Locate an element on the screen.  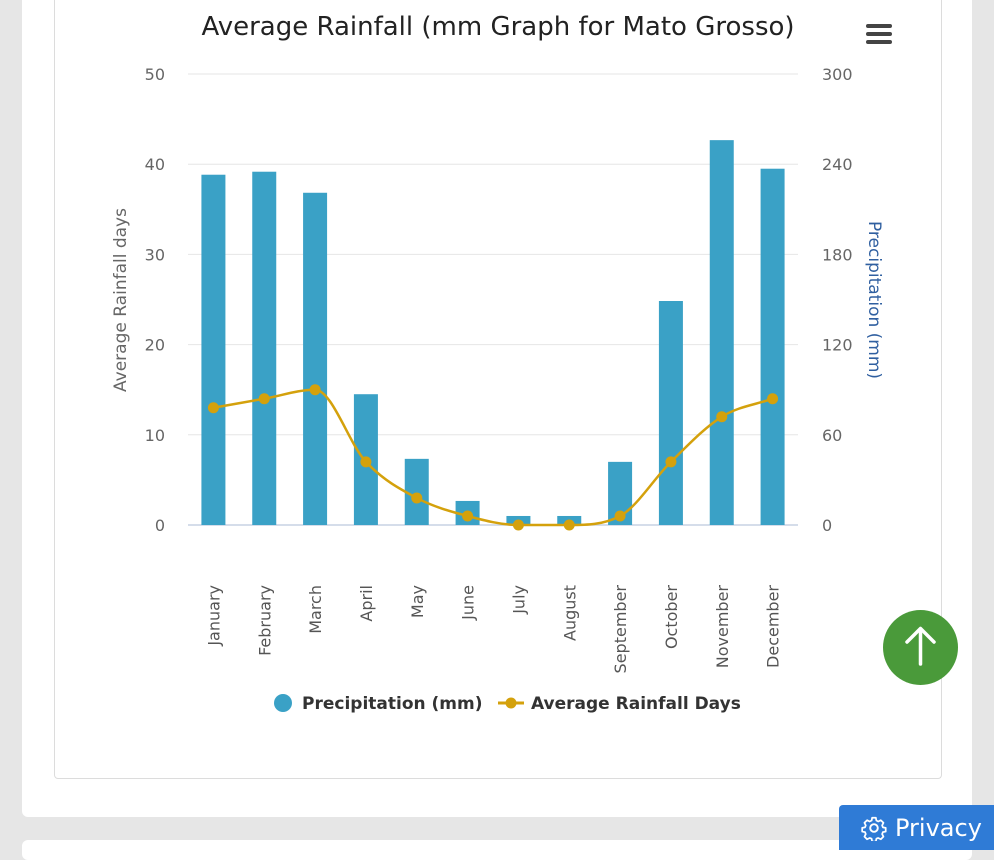
x-tick-label: December is located at coordinates (773, 626).